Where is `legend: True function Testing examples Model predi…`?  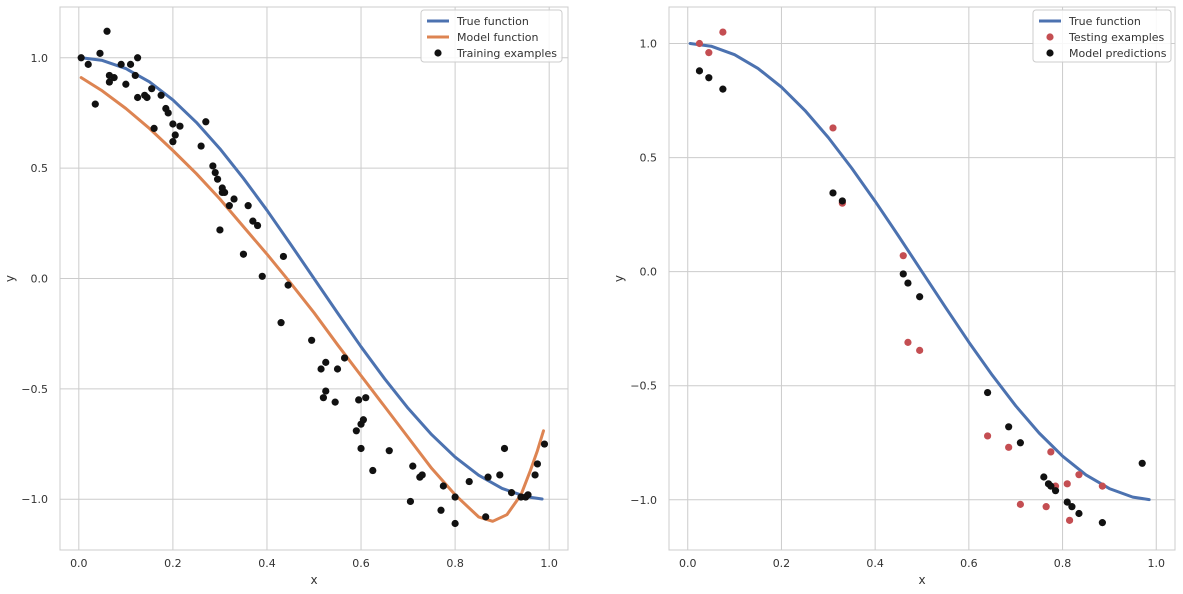 legend: True function Testing examples Model predi… is located at coordinates (1102, 36).